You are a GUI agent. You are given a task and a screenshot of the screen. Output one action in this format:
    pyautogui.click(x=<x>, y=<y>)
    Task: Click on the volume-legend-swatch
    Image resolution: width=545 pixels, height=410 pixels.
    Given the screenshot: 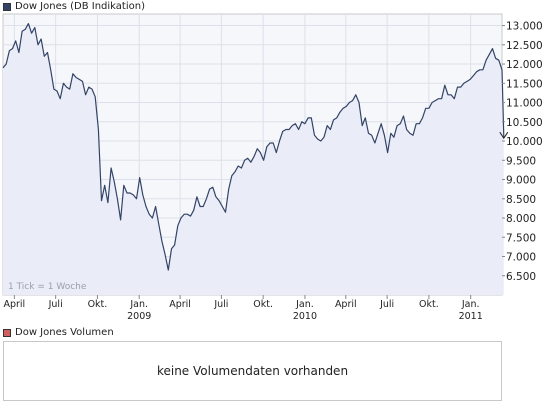 What is the action you would take?
    pyautogui.click(x=7, y=333)
    